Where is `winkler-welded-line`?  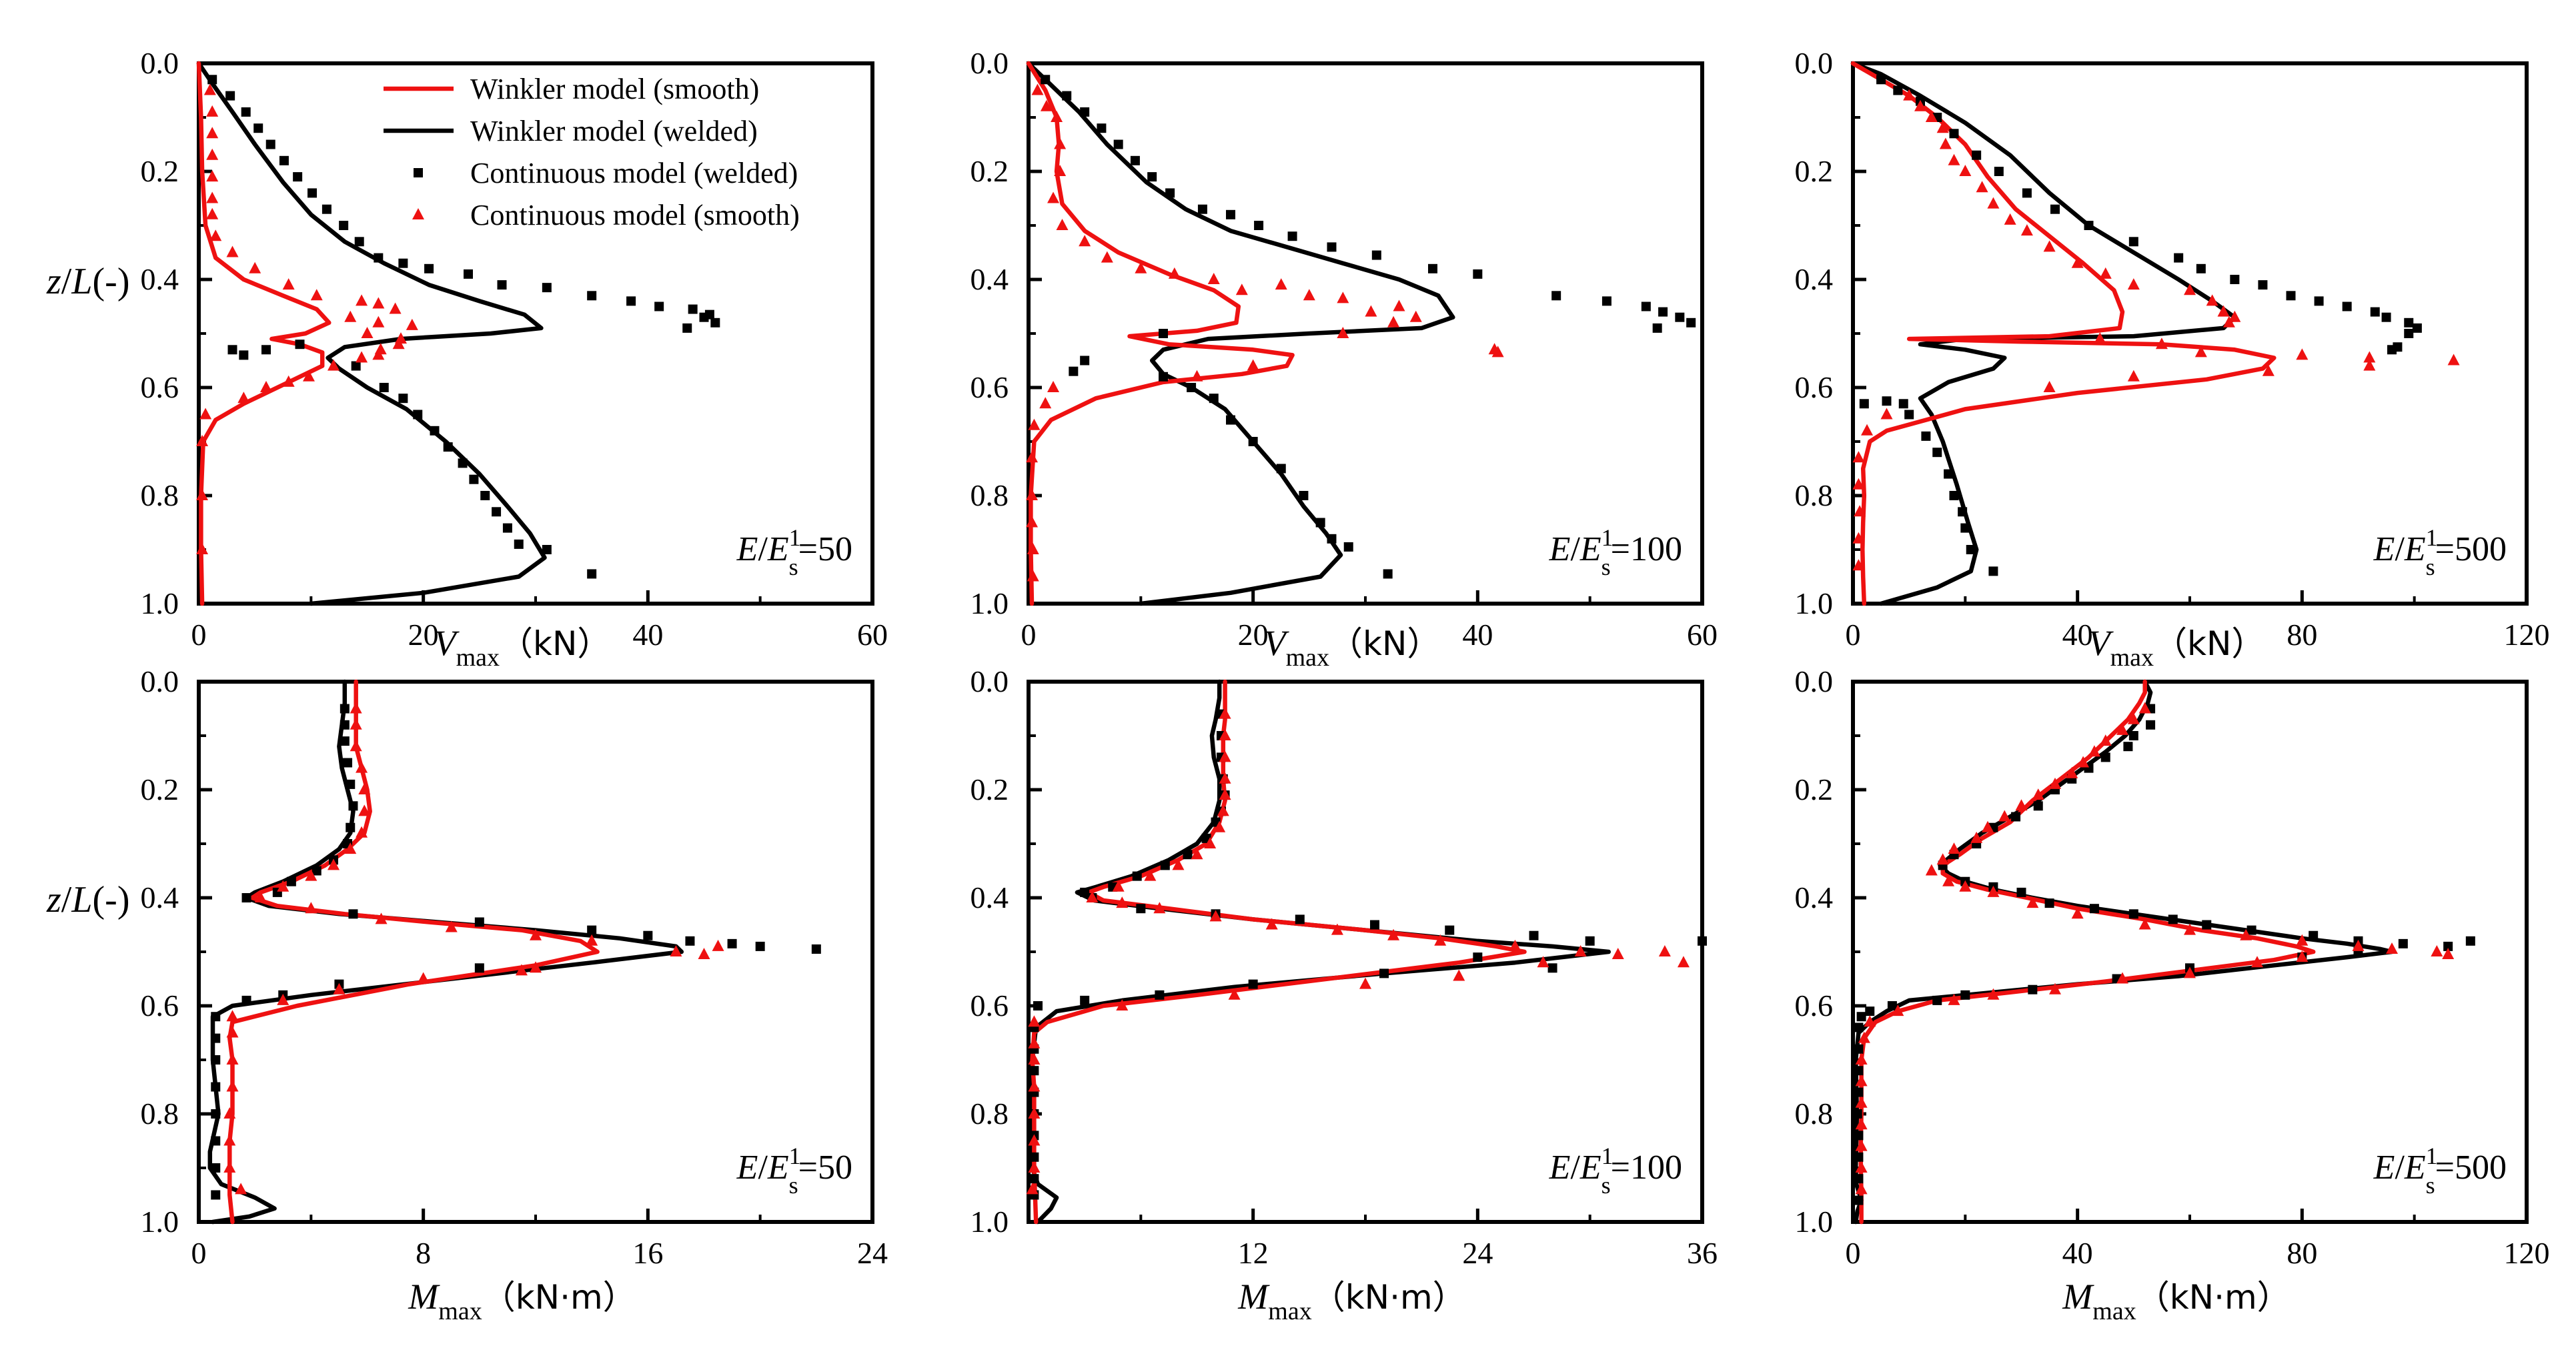 winkler-welded-line is located at coordinates (2044, 333).